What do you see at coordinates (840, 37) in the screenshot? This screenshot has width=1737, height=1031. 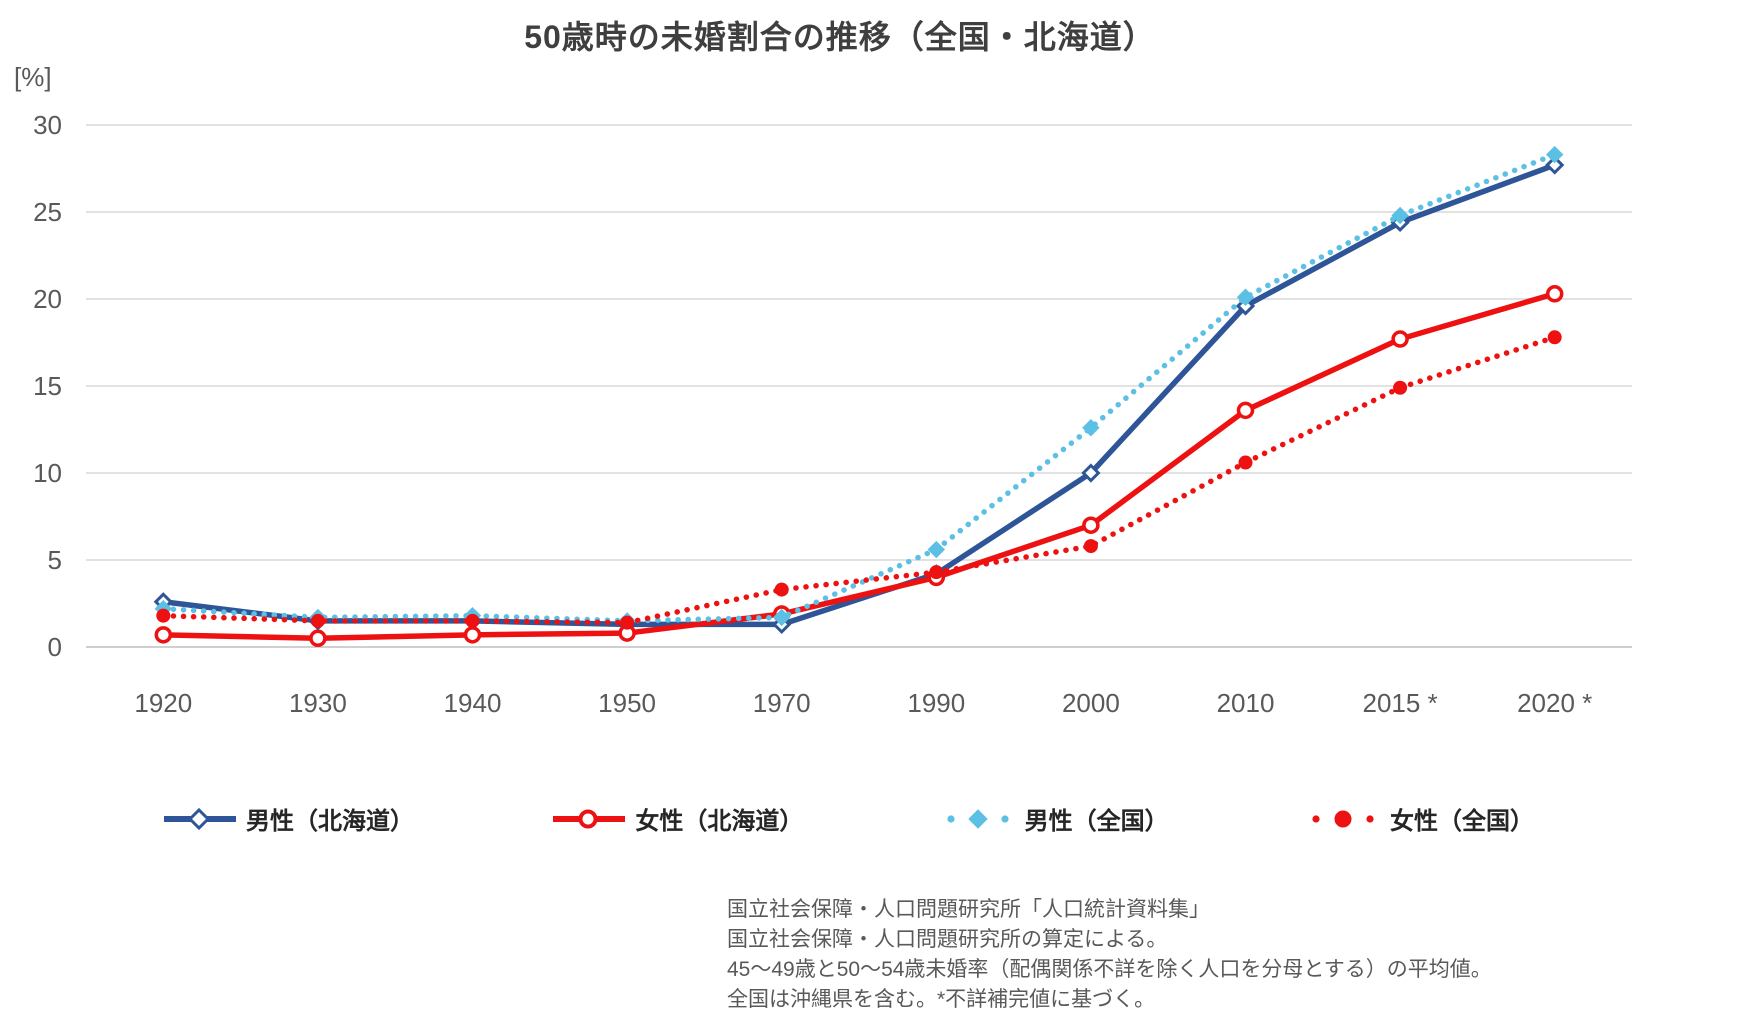 I see `chart-title: 50歳時の未婚割合の推移（全国・北海道）` at bounding box center [840, 37].